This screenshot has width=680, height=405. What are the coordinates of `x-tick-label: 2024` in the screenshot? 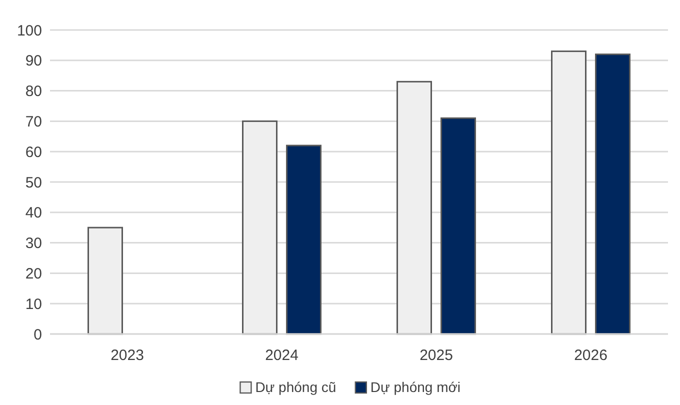 It's located at (281, 355).